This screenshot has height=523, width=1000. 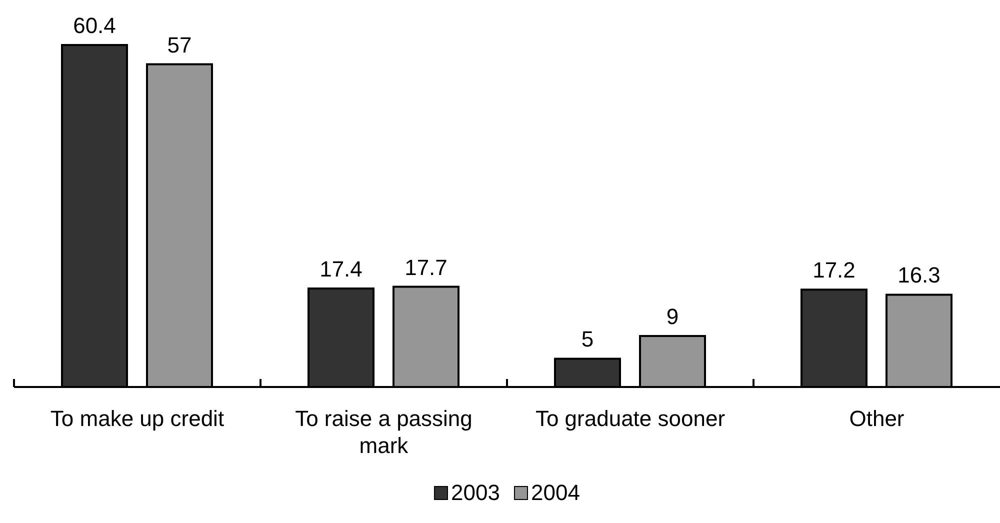 I want to click on data-label: 17.2, so click(x=834, y=270).